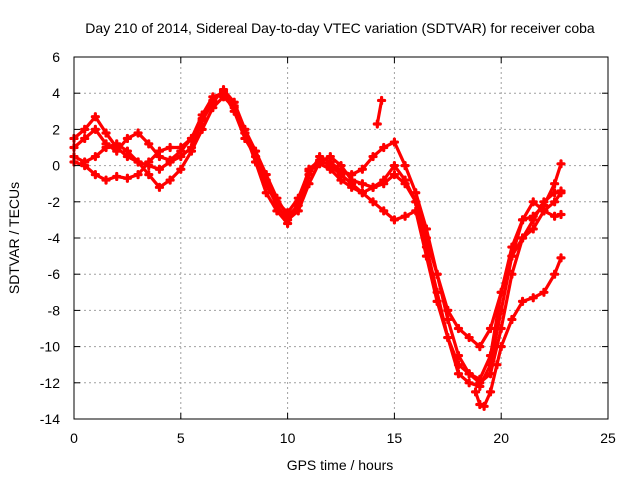 This screenshot has height=480, width=640. Describe the element at coordinates (50, 383) in the screenshot. I see `y-tick-label: -12` at that location.